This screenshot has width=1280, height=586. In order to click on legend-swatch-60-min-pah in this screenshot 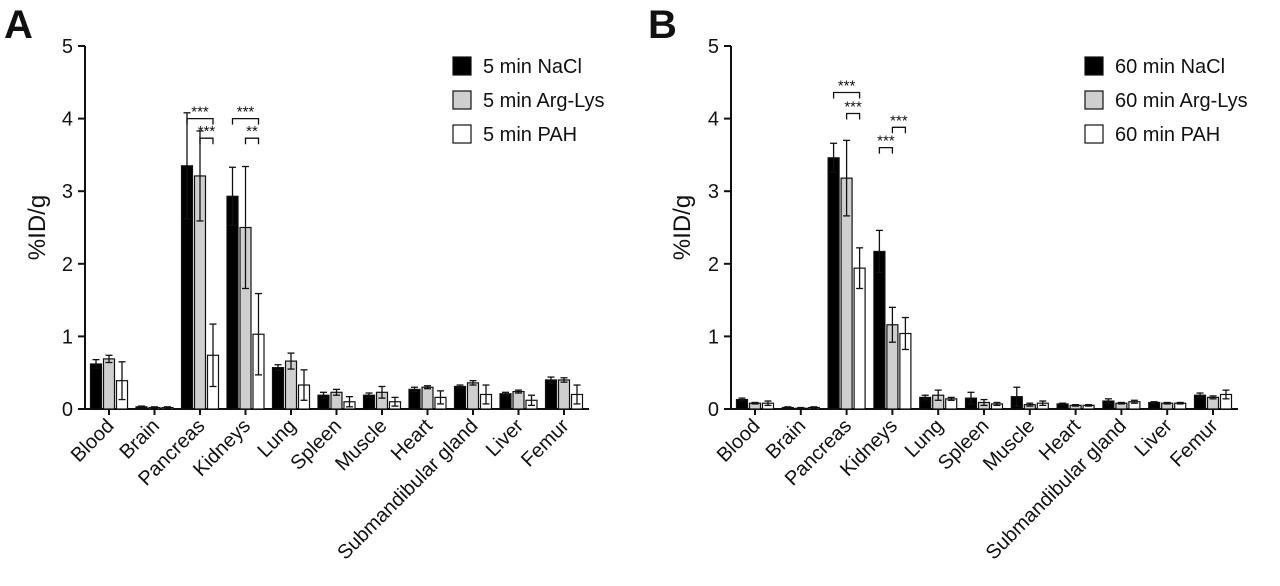, I will do `click(1094, 134)`.